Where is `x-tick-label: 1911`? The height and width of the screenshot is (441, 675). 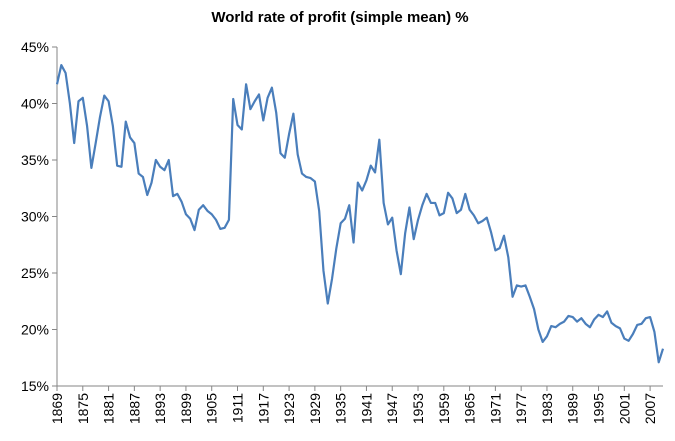 x-tick-label: 1911 is located at coordinates (238, 408).